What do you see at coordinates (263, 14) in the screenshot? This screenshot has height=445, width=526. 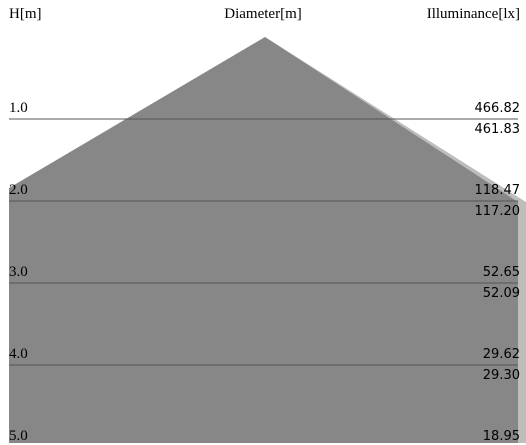 I see `header-diameter: Diameter[m]` at bounding box center [263, 14].